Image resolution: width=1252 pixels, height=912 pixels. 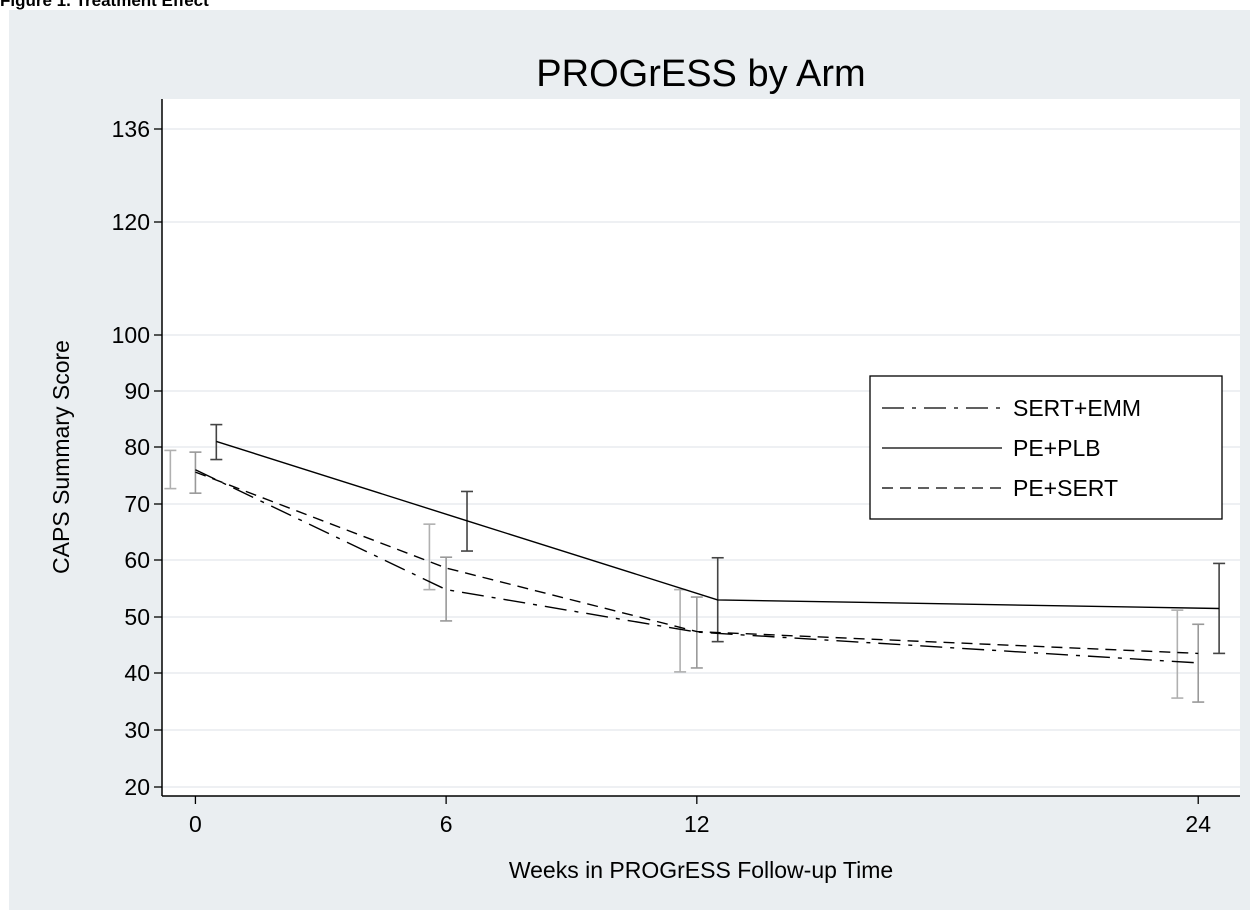 I want to click on x-axis-label: Weeks in PROGrESS Follow-up Time, so click(x=701, y=870).